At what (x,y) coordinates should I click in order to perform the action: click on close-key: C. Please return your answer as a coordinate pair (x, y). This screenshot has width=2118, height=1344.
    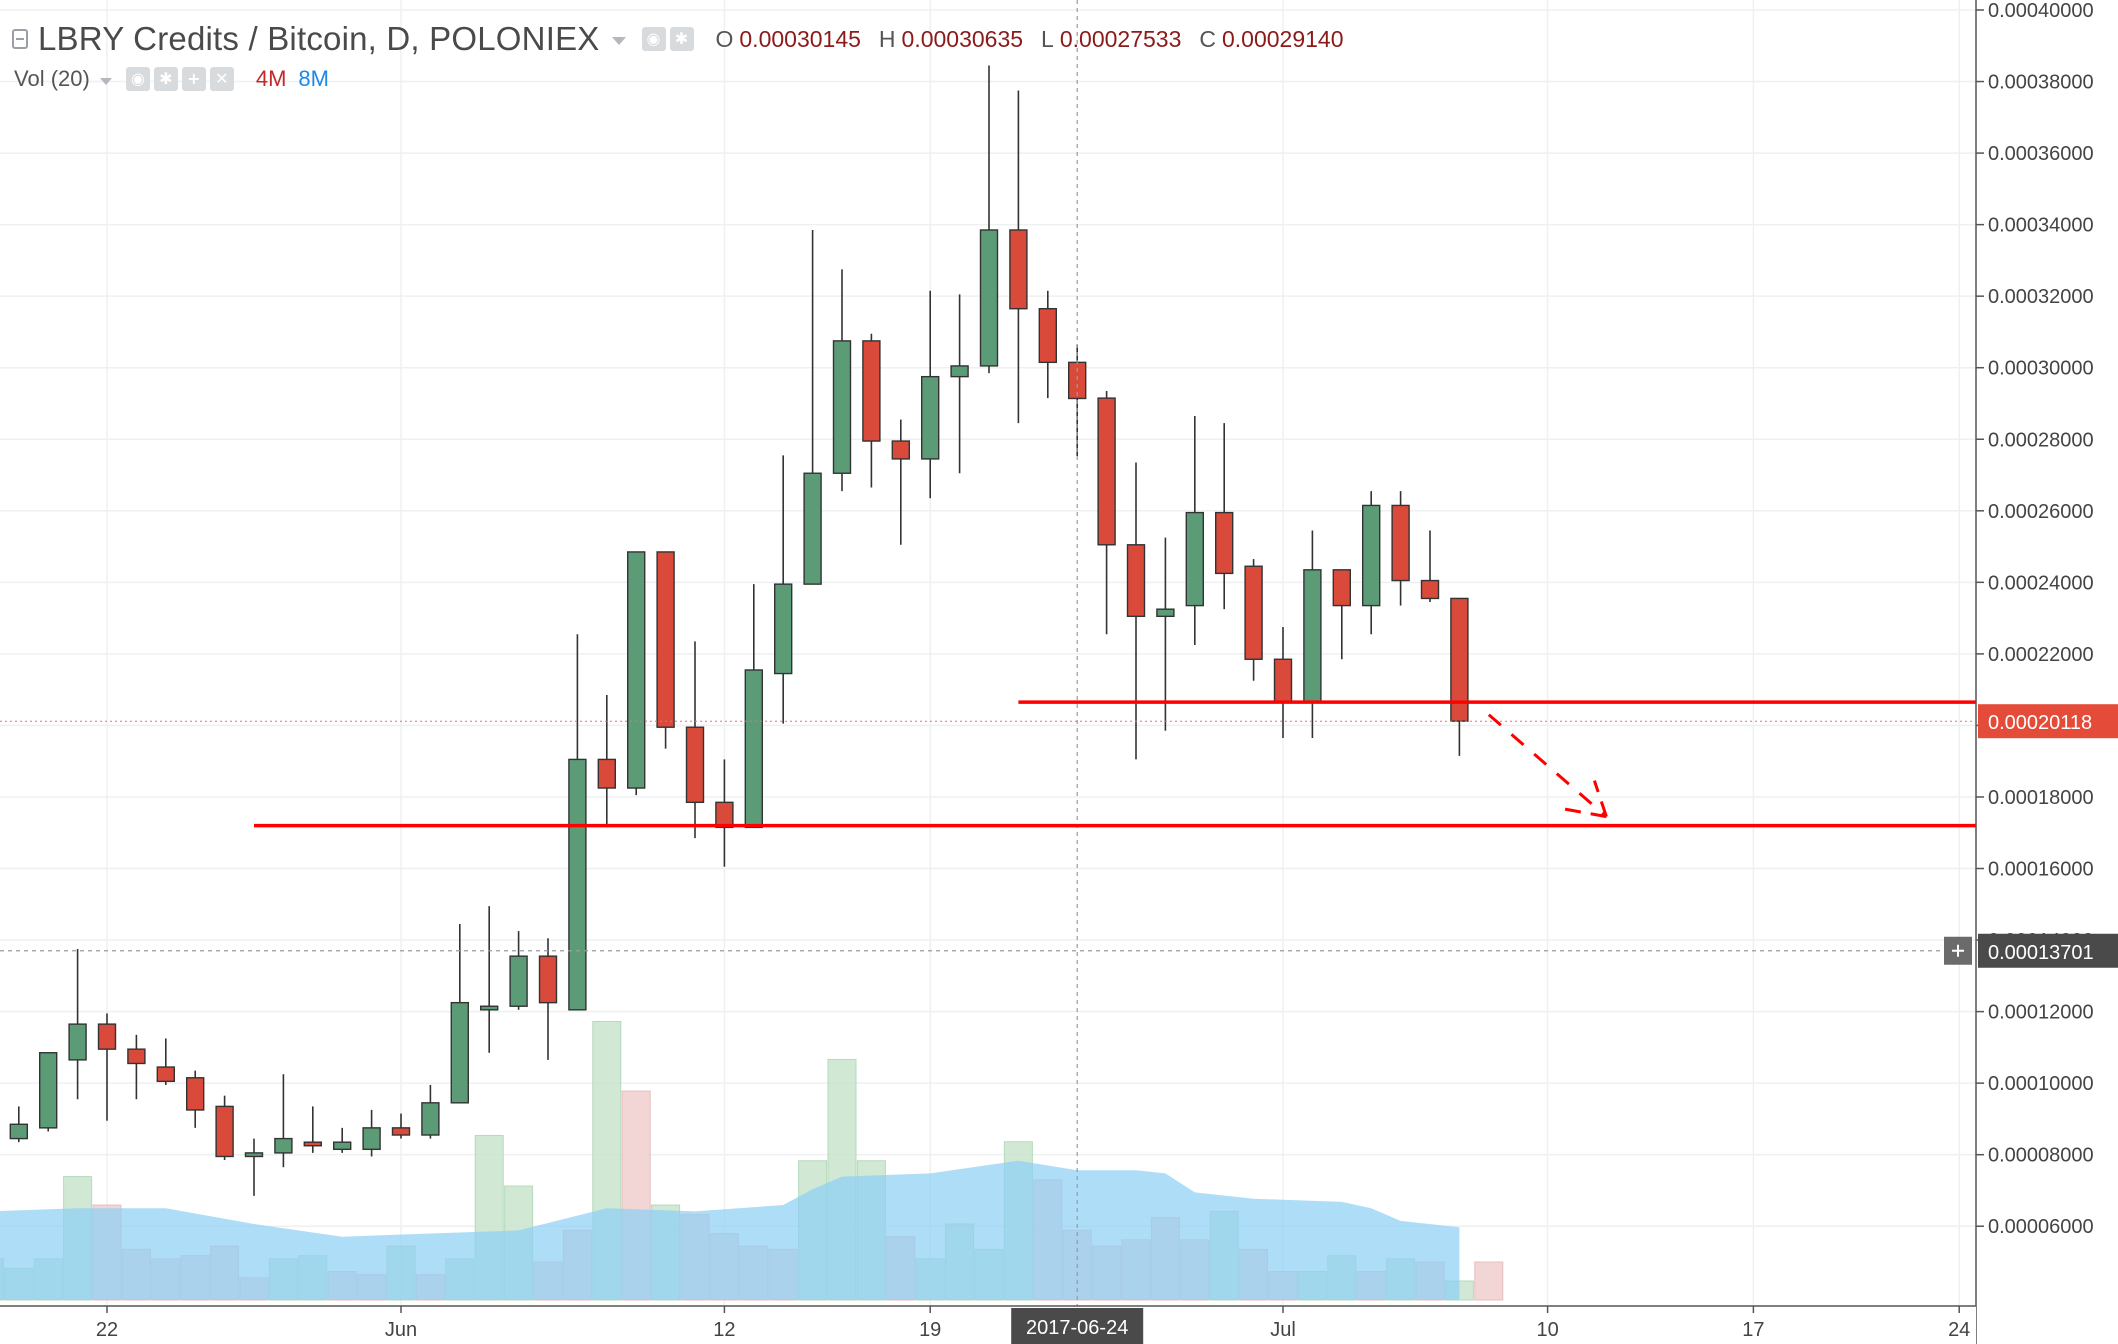
    Looking at the image, I should click on (1207, 38).